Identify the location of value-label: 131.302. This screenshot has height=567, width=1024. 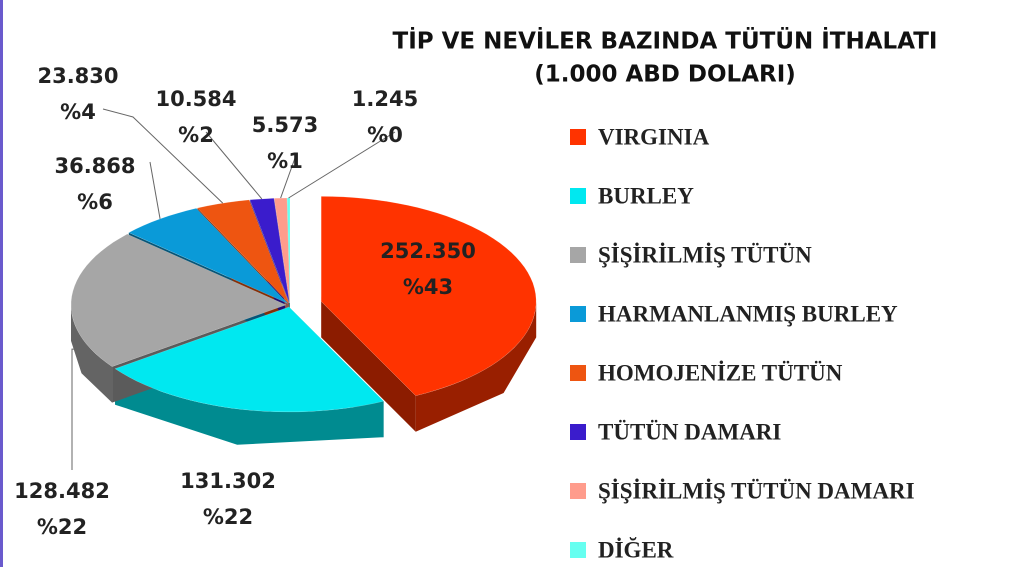
(228, 481).